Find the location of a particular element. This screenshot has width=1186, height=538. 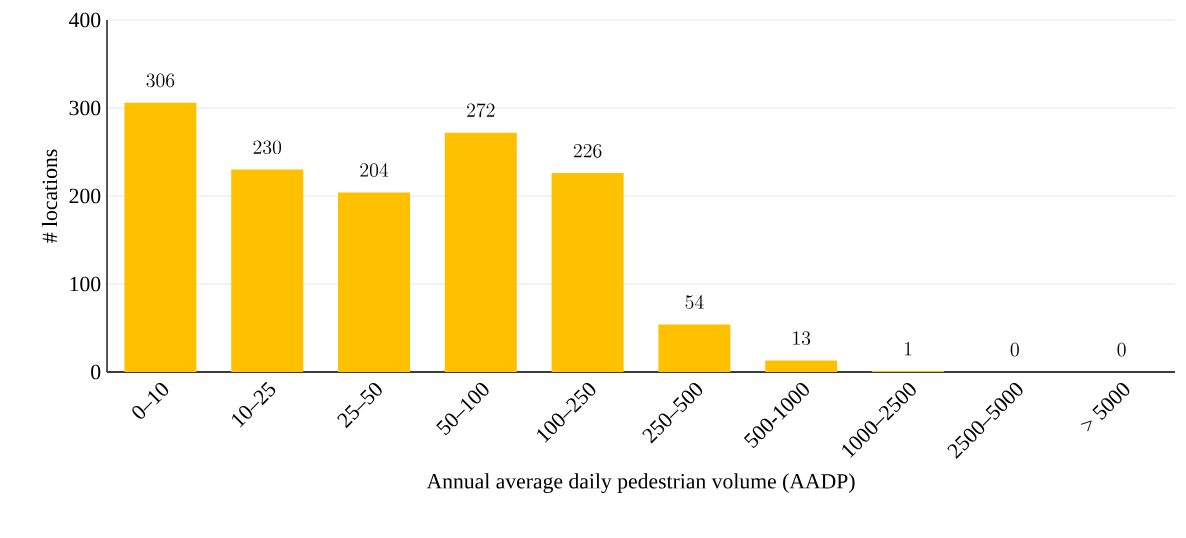

y-tick-label: 300 is located at coordinates (85, 108).